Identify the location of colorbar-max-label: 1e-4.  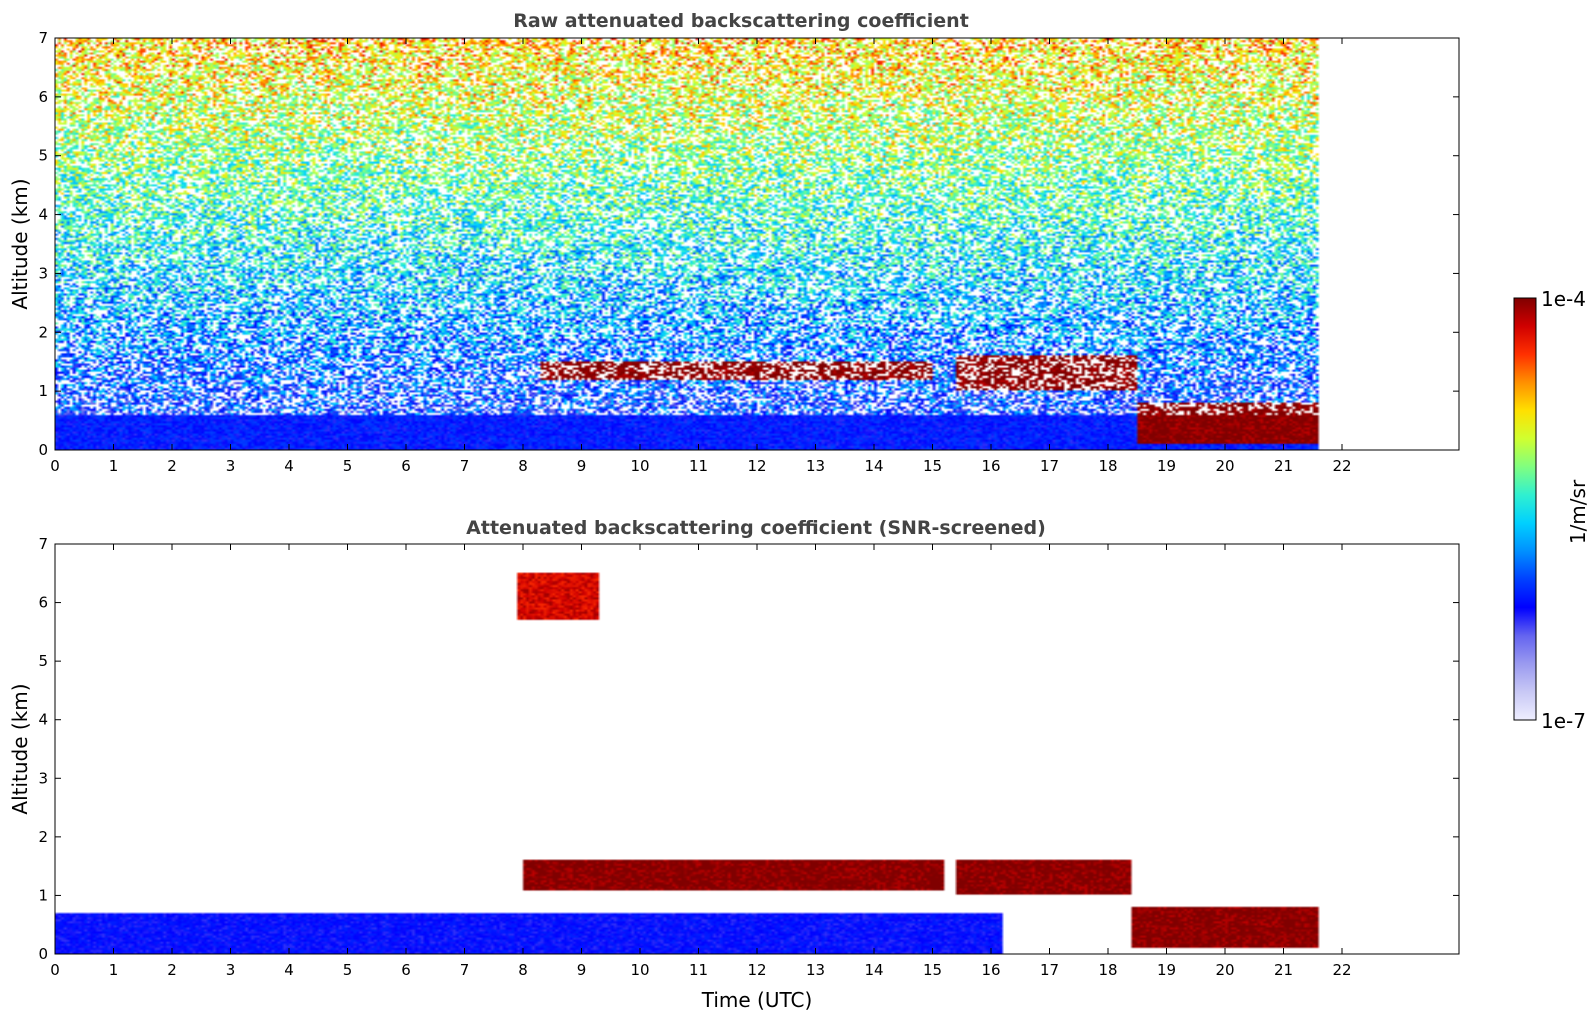
(1563, 299).